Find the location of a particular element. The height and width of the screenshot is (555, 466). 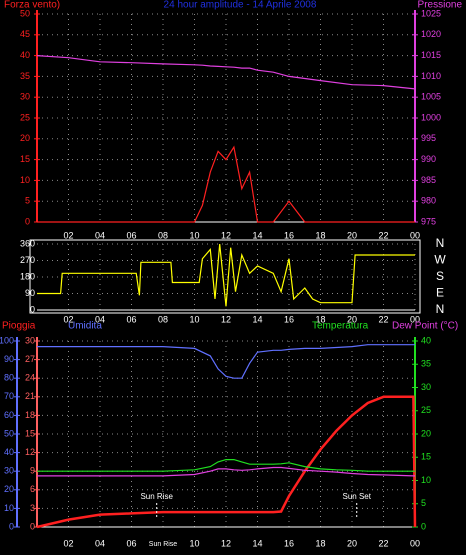

y3-tick-label: 12 is located at coordinates (30, 452).